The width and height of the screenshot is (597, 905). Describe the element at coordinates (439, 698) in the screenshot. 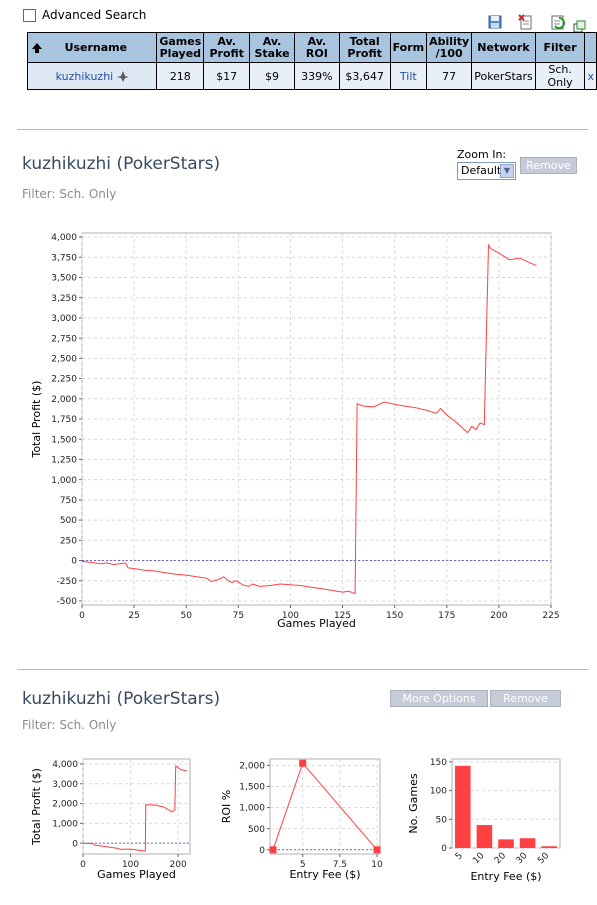

I see `more-options-button: More Options` at that location.